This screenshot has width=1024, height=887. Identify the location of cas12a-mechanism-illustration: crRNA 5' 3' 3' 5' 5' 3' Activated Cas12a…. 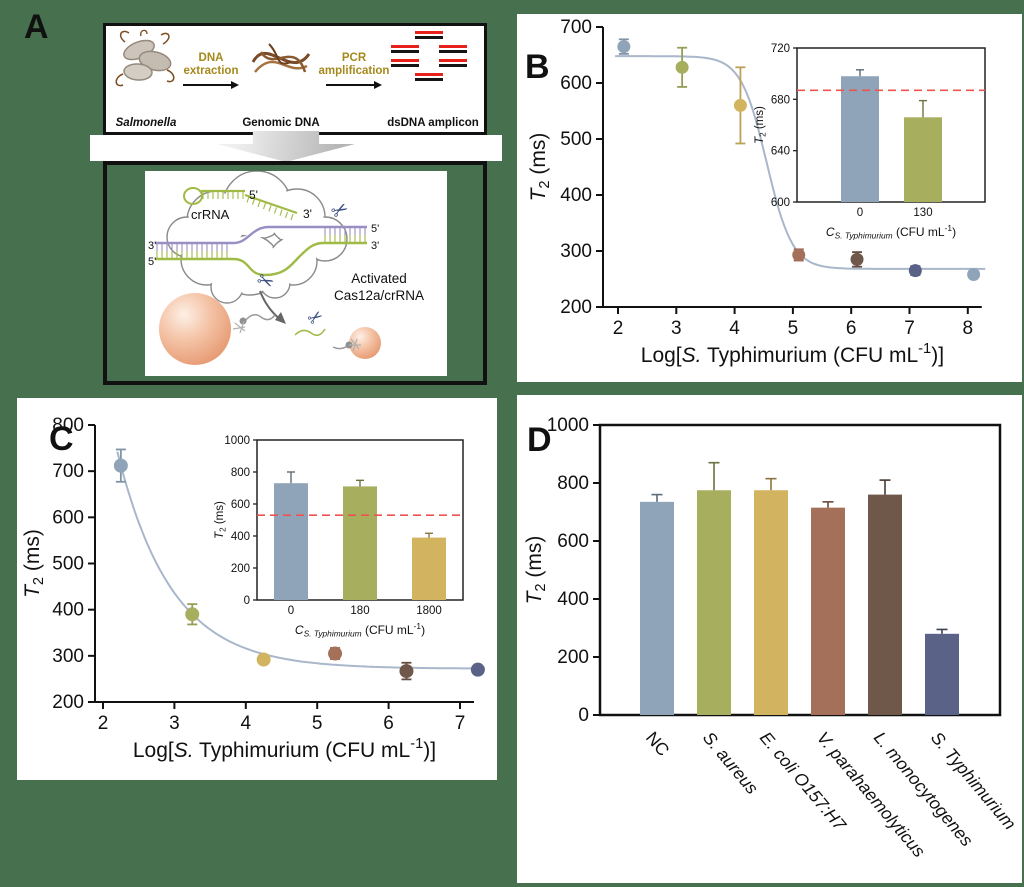
(296, 273).